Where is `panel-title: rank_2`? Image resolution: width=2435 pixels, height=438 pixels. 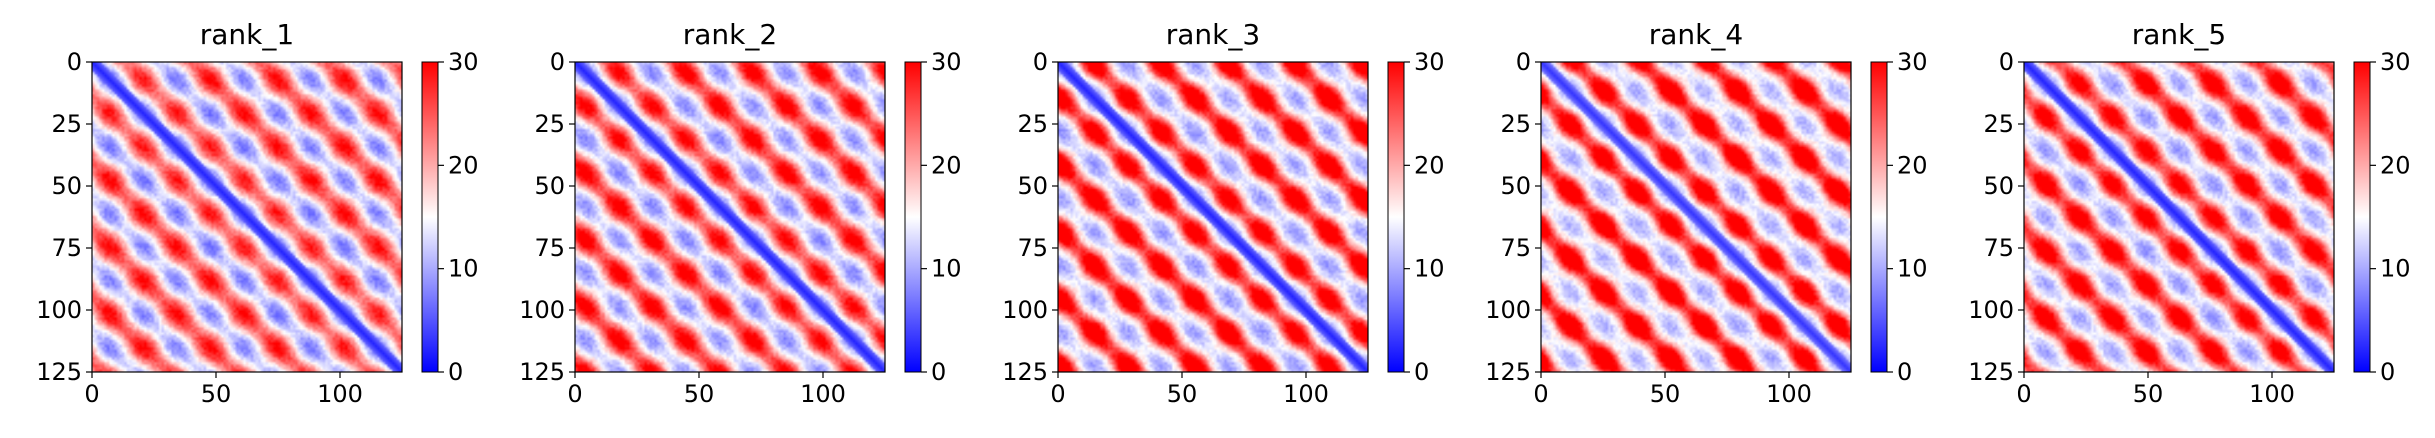
panel-title: rank_2 is located at coordinates (730, 34).